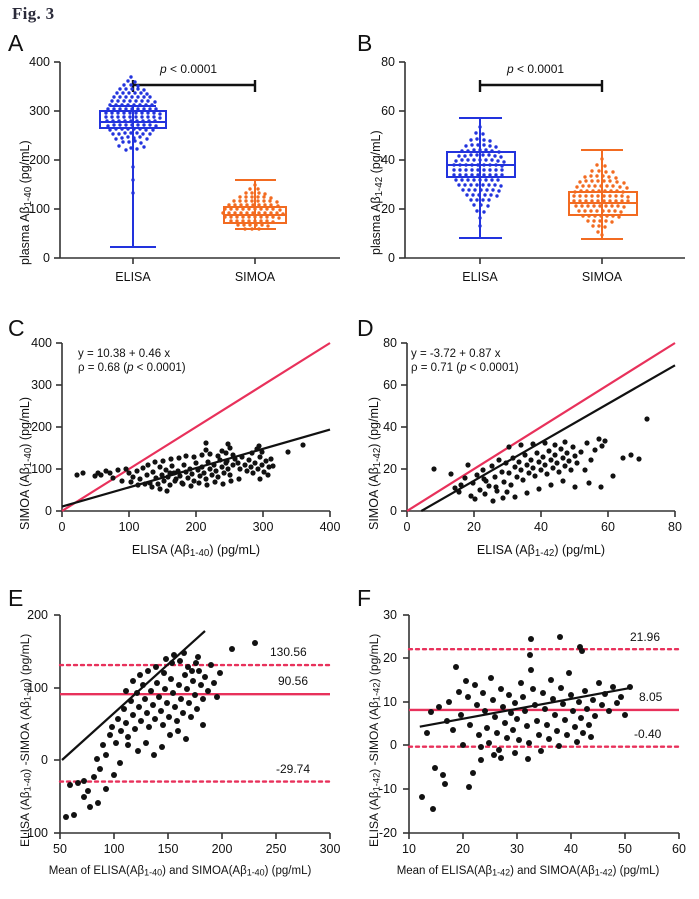 This screenshot has width=699, height=899. Describe the element at coordinates (39, 209) in the screenshot. I see `panel-a-ytick-100: 100` at that location.